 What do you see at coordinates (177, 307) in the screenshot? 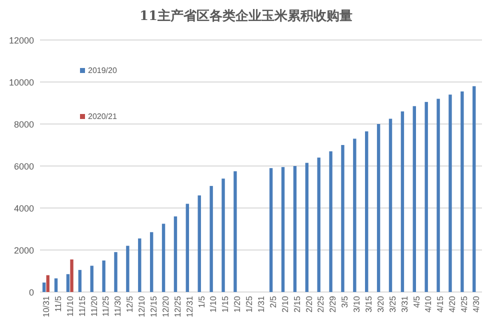
I see `x-tick-label: 12/25` at bounding box center [177, 307].